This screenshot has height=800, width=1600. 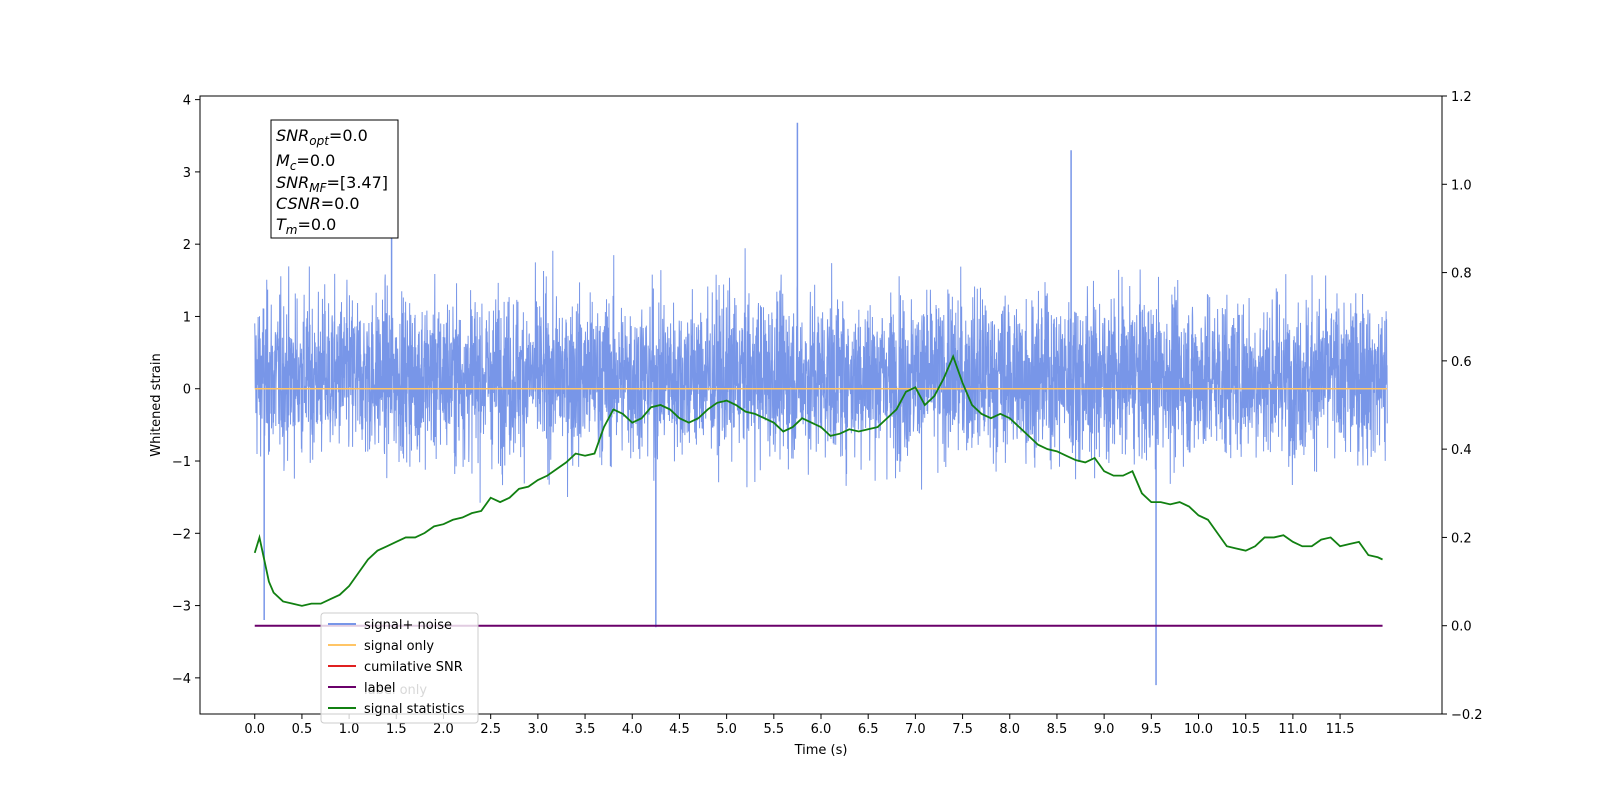 I want to click on x-tick-label: 0.0, so click(x=254, y=729).